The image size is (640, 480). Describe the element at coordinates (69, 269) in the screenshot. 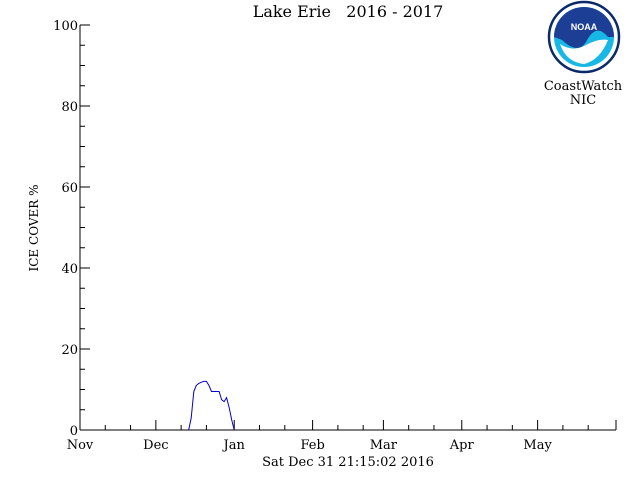

I see `y-tick-label: 40` at that location.